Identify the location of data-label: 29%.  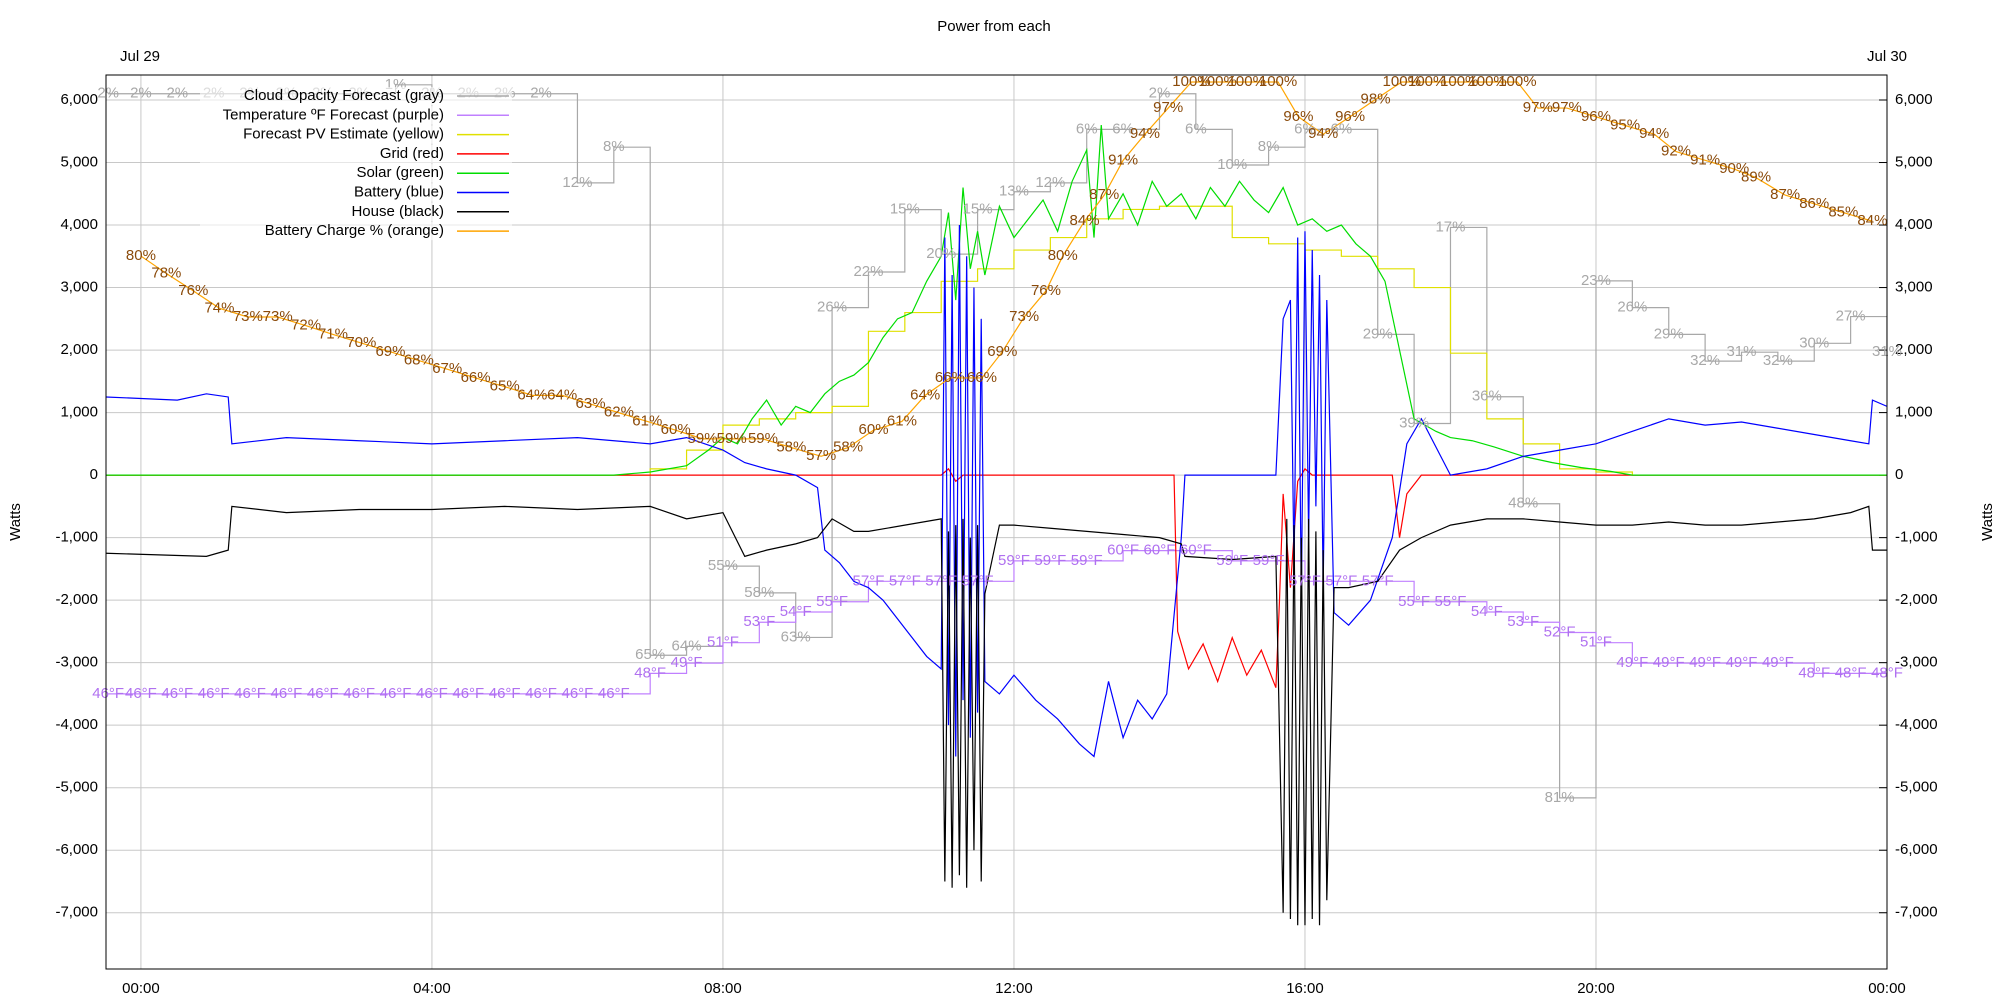
(1669, 333).